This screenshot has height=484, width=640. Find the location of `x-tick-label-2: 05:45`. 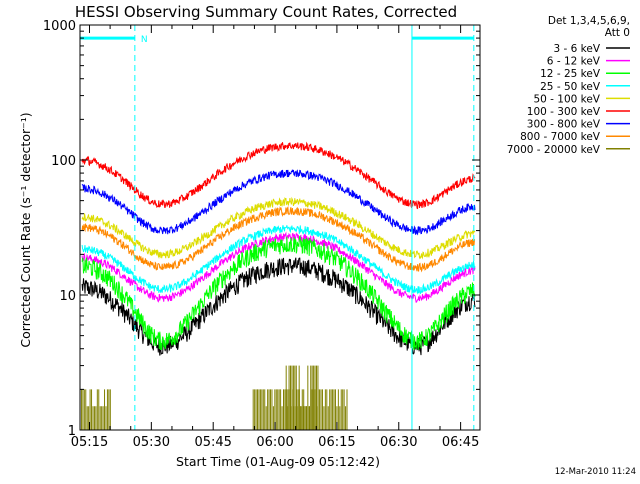

x-tick-label-2: 05:45 is located at coordinates (212, 442).